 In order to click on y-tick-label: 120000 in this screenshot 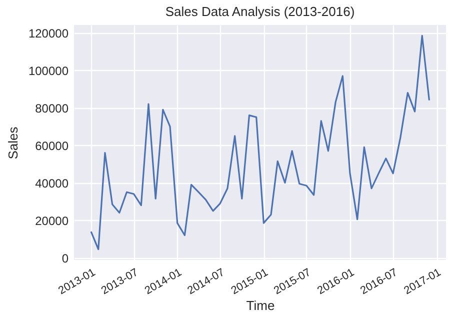, I will do `click(48, 33)`.